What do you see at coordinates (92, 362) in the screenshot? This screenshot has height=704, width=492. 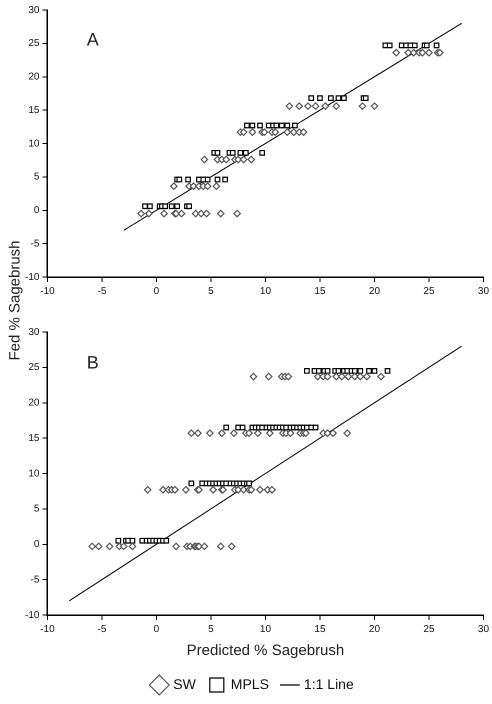 I see `text: B` at bounding box center [92, 362].